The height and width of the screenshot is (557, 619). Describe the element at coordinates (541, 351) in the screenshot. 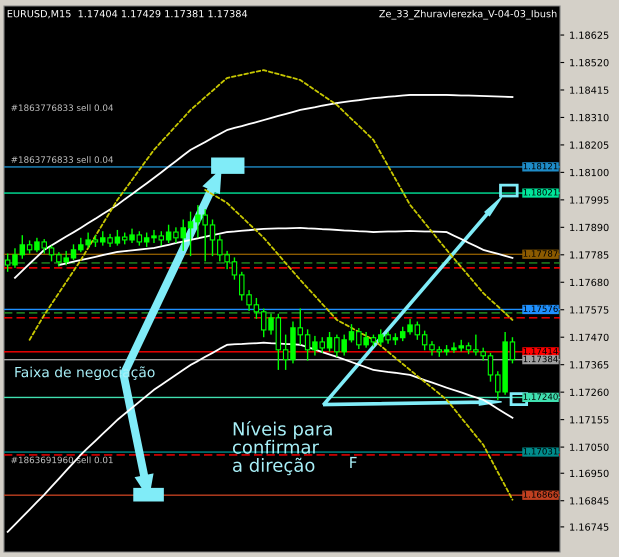

I see `ref-line-label: 1.17414` at that location.